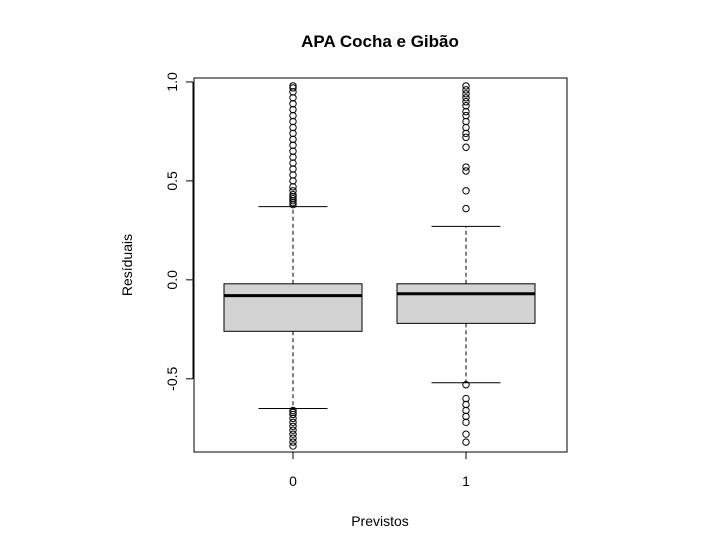  I want to click on y-tick-label: 1.0, so click(172, 82).